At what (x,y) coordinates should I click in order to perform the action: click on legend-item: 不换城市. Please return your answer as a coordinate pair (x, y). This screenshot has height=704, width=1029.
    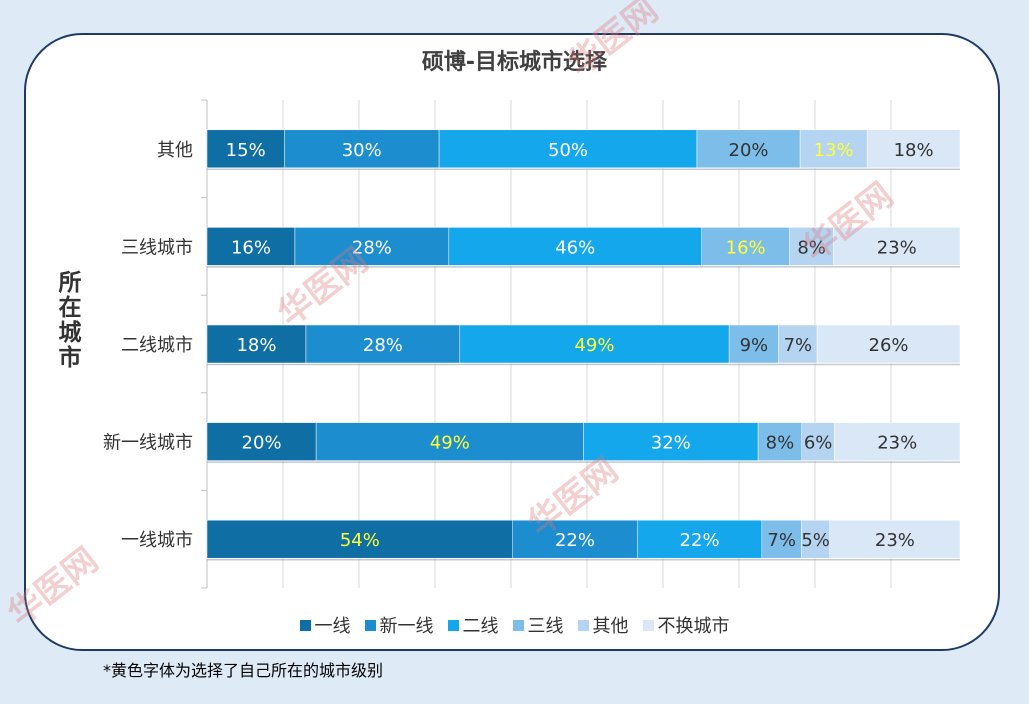
    Looking at the image, I should click on (686, 625).